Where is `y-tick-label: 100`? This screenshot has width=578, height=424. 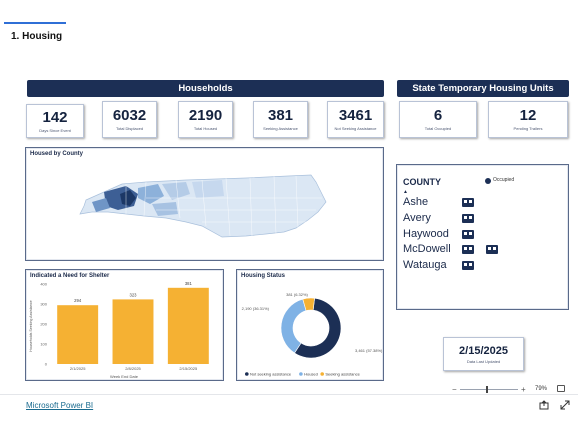 y-tick-label: 100 is located at coordinates (43, 344).